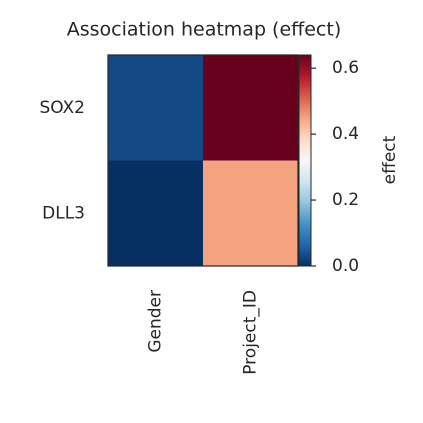  What do you see at coordinates (345, 68) in the screenshot?
I see `colorbar-tick-label: 0.6` at bounding box center [345, 68].